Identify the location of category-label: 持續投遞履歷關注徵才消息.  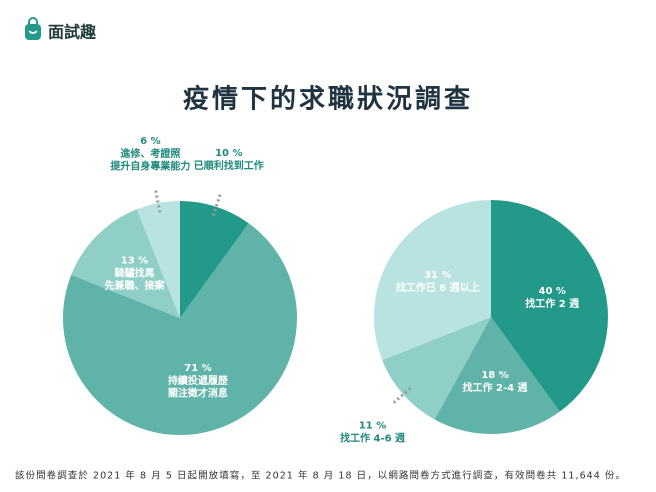
(198, 387).